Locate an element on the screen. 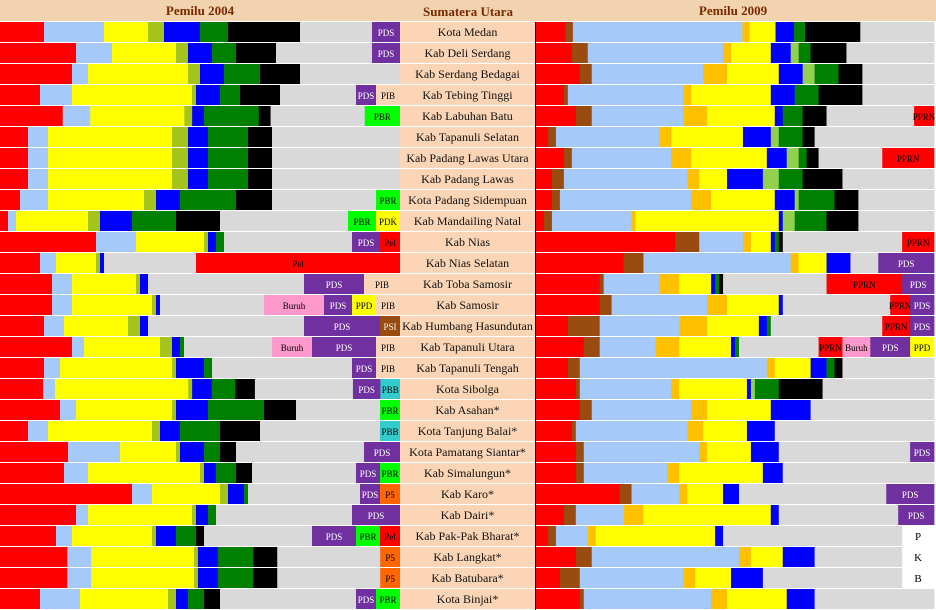 Image resolution: width=936 pixels, height=610 pixels. bar-segment-2004-kota-medan-blue is located at coordinates (182, 32).